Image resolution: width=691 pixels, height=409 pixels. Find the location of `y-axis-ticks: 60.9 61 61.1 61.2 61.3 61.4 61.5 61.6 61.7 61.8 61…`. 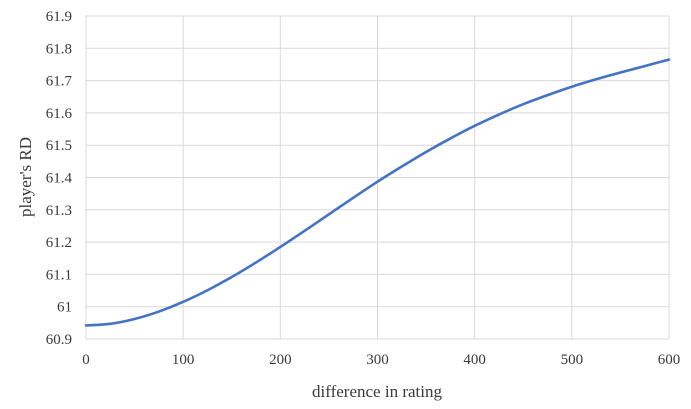

y-axis-ticks: 60.9 61 61.1 61.2 61.3 61.4 61.5 61.6 61.7 61.8 61… is located at coordinates (59, 178).